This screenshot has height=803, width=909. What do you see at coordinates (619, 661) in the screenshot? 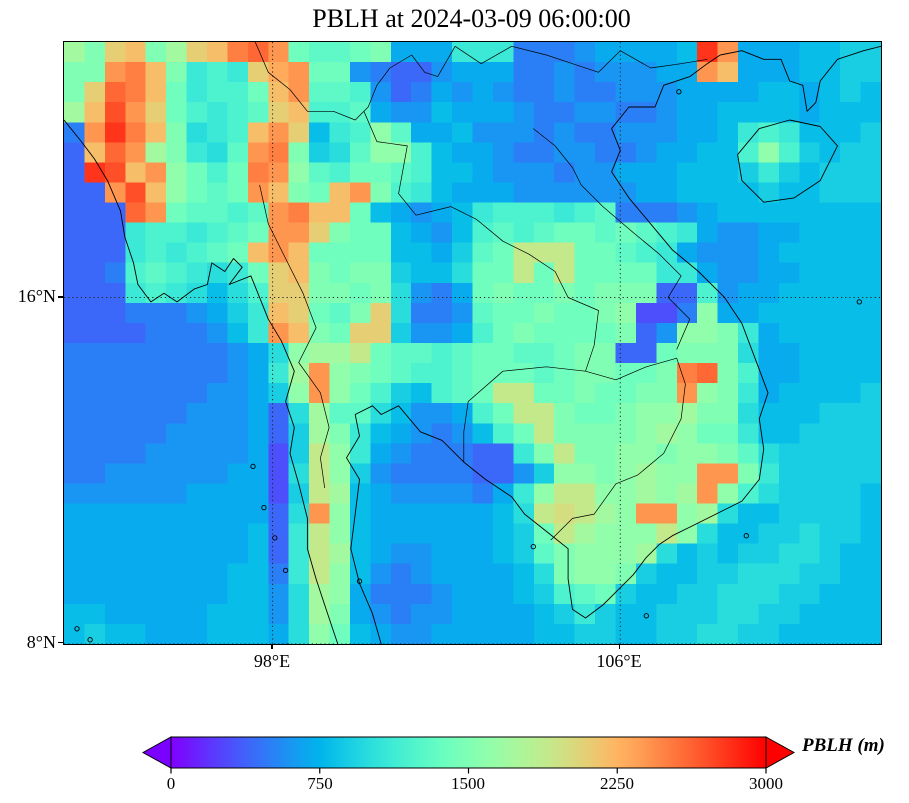
I see `xtick-label-106e: 106°E` at bounding box center [619, 661].